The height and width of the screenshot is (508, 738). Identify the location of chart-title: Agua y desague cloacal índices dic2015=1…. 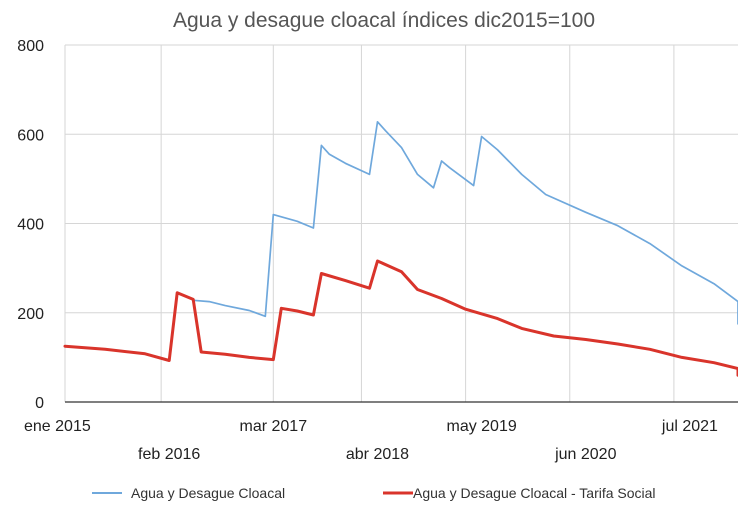
(384, 20).